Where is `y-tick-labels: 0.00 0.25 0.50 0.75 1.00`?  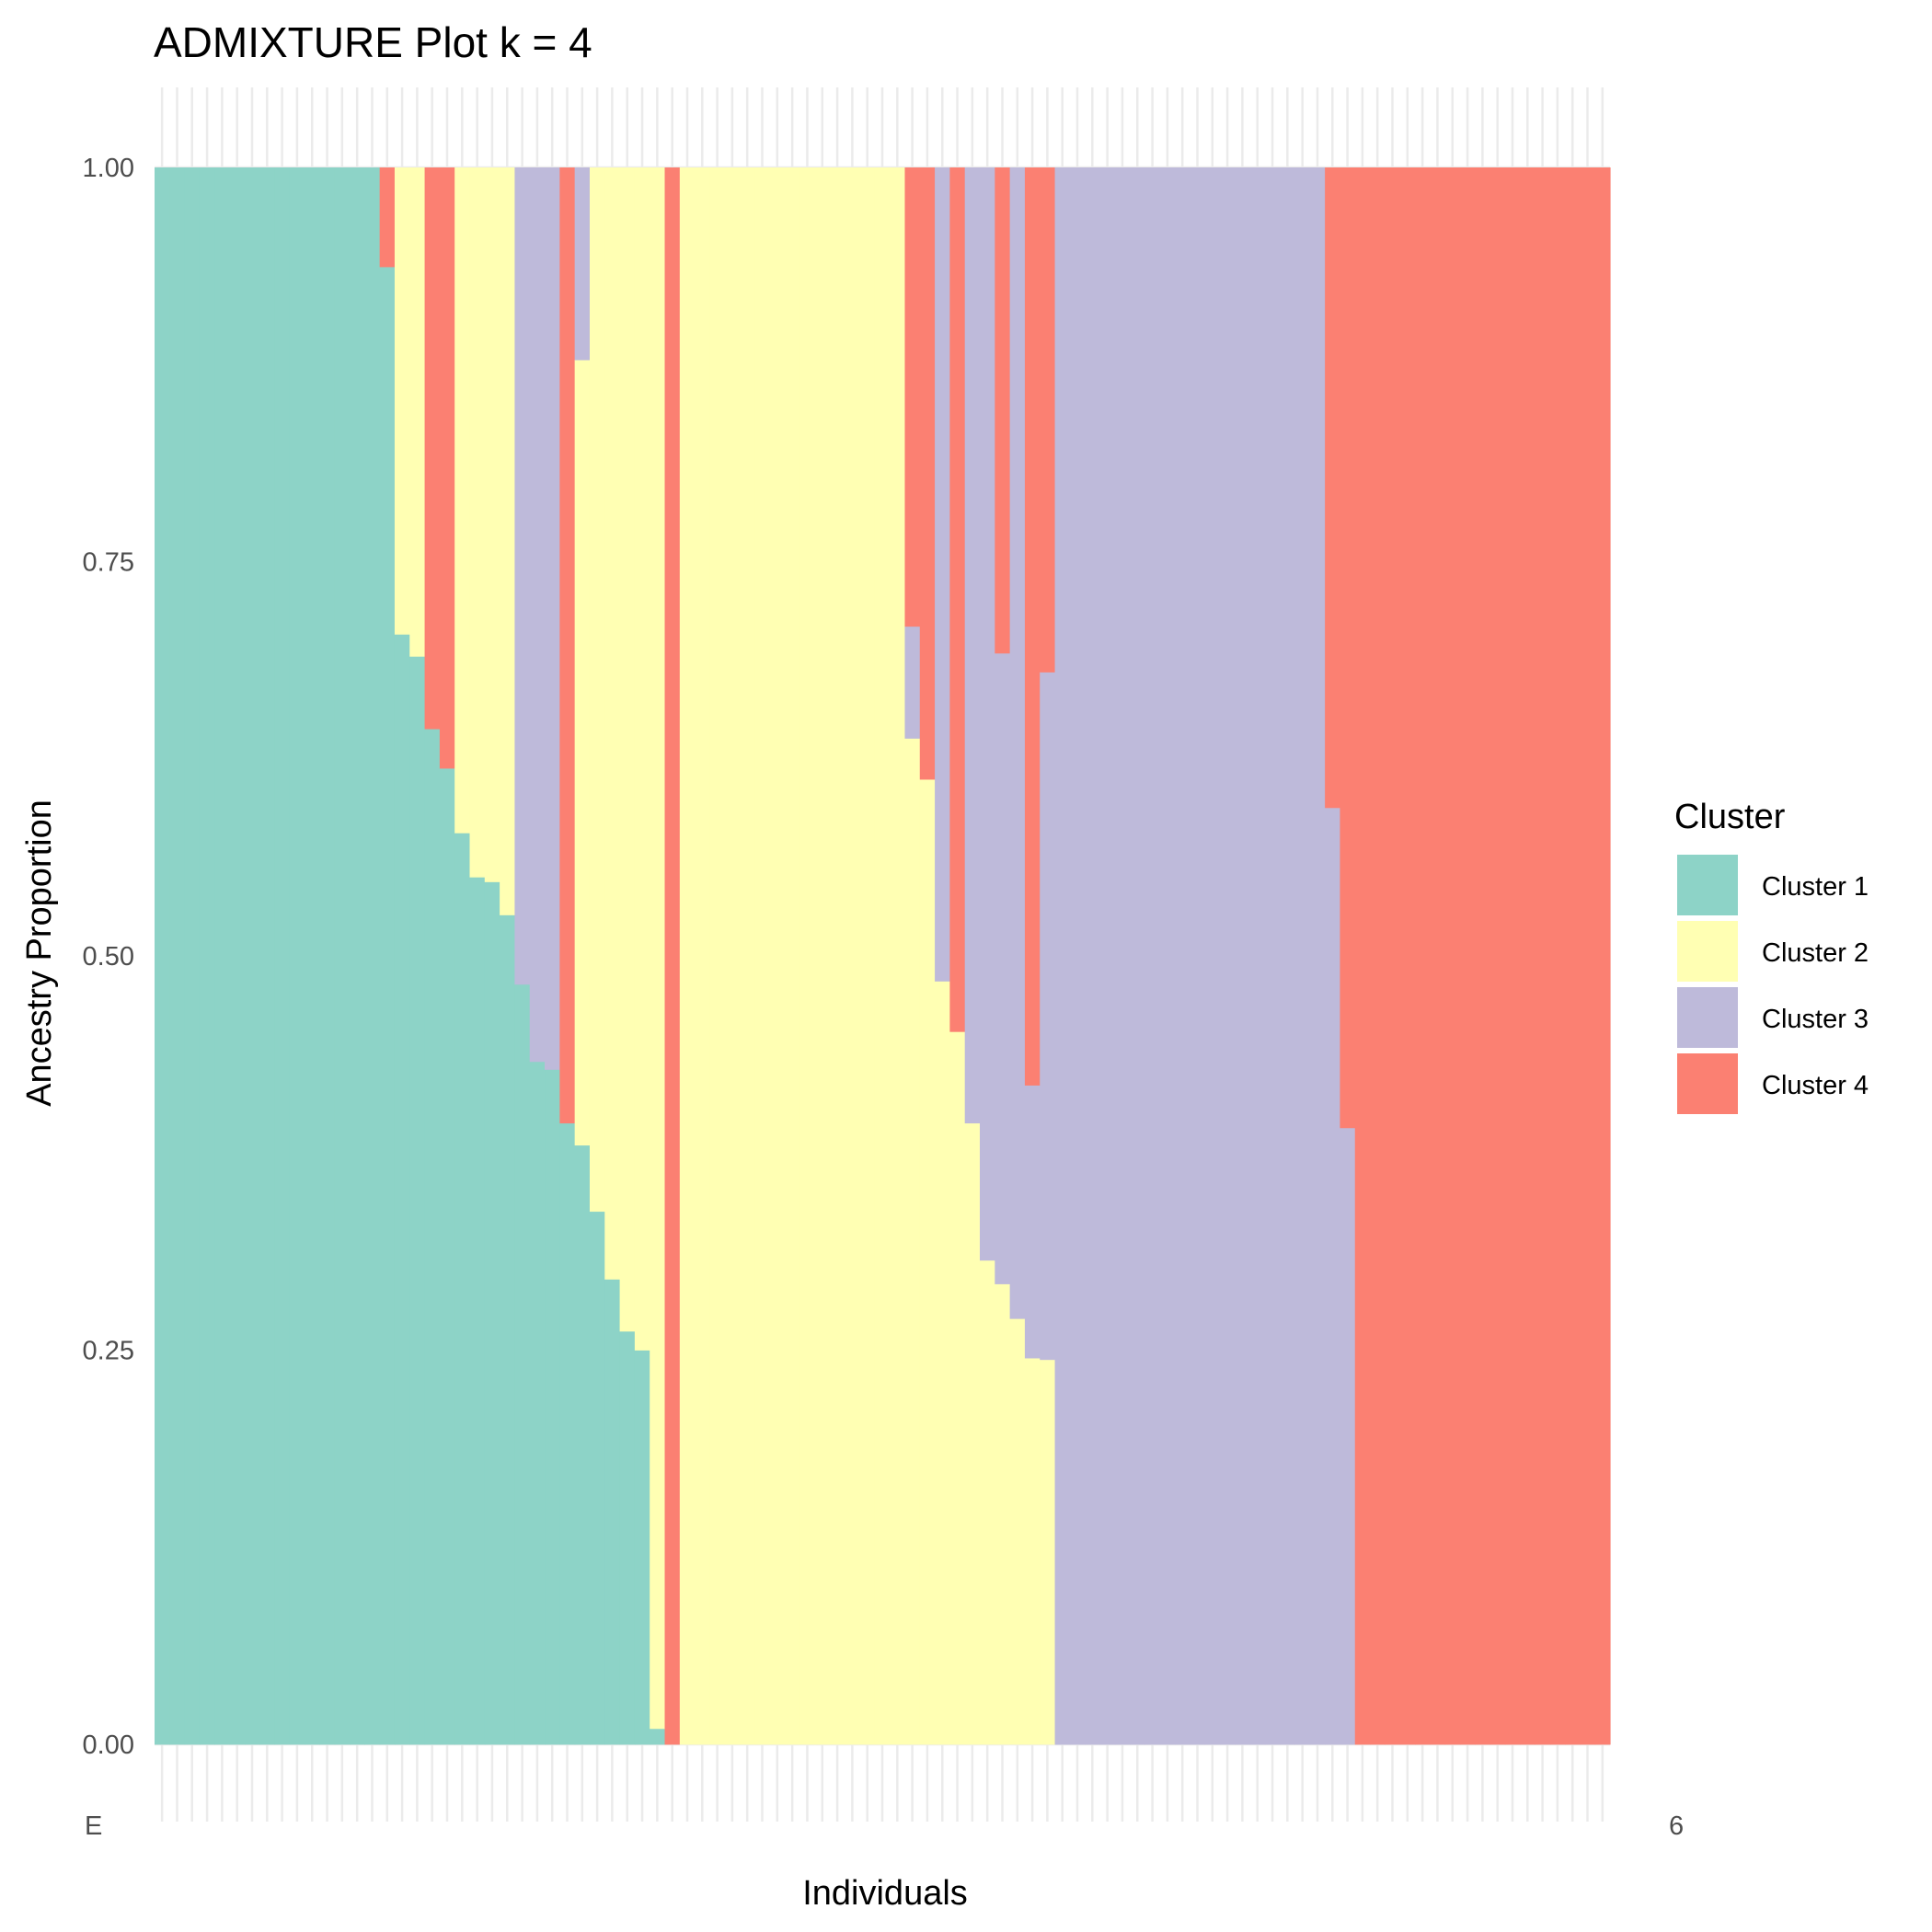
y-tick-labels: 0.00 0.25 0.50 0.75 1.00 is located at coordinates (108, 957).